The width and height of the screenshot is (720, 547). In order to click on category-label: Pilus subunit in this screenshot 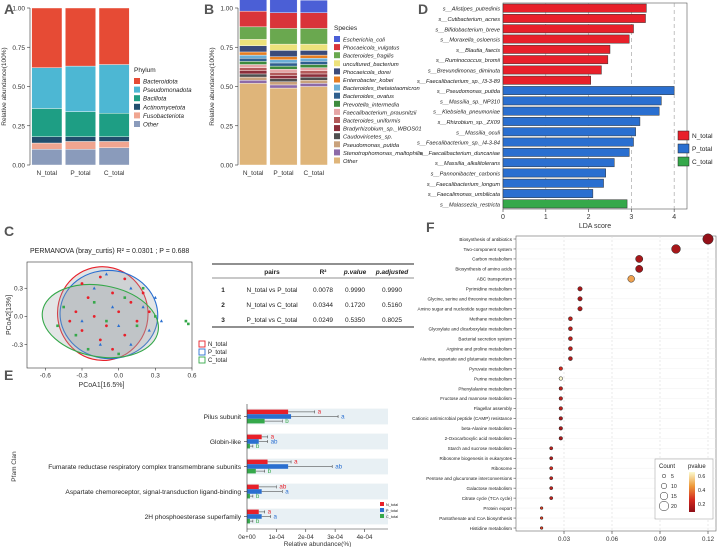, I will do `click(223, 417)`.